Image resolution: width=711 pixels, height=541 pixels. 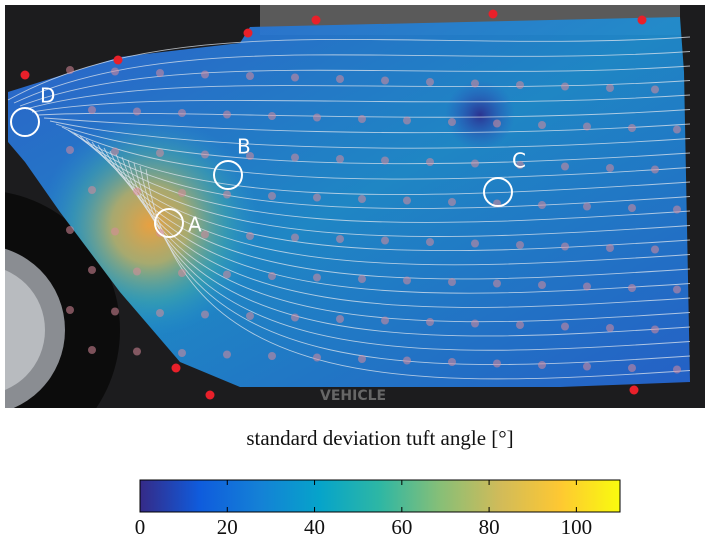 I want to click on tick-label: 100, so click(x=577, y=527).